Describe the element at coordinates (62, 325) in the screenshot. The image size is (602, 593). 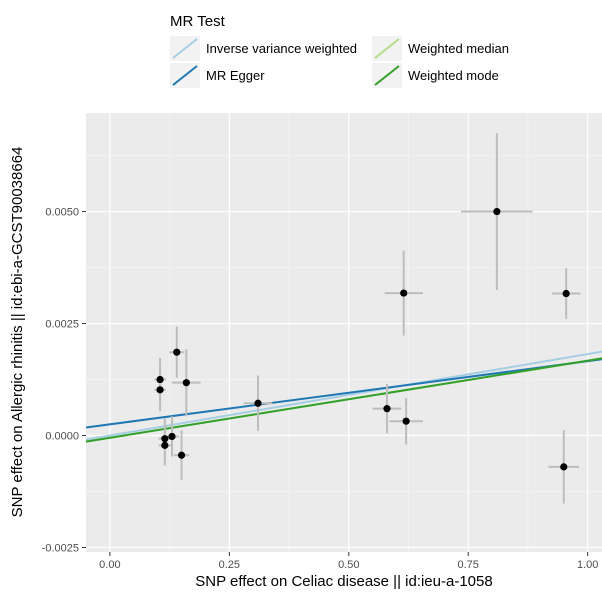
I see `y-tick-label: 0.0025` at that location.